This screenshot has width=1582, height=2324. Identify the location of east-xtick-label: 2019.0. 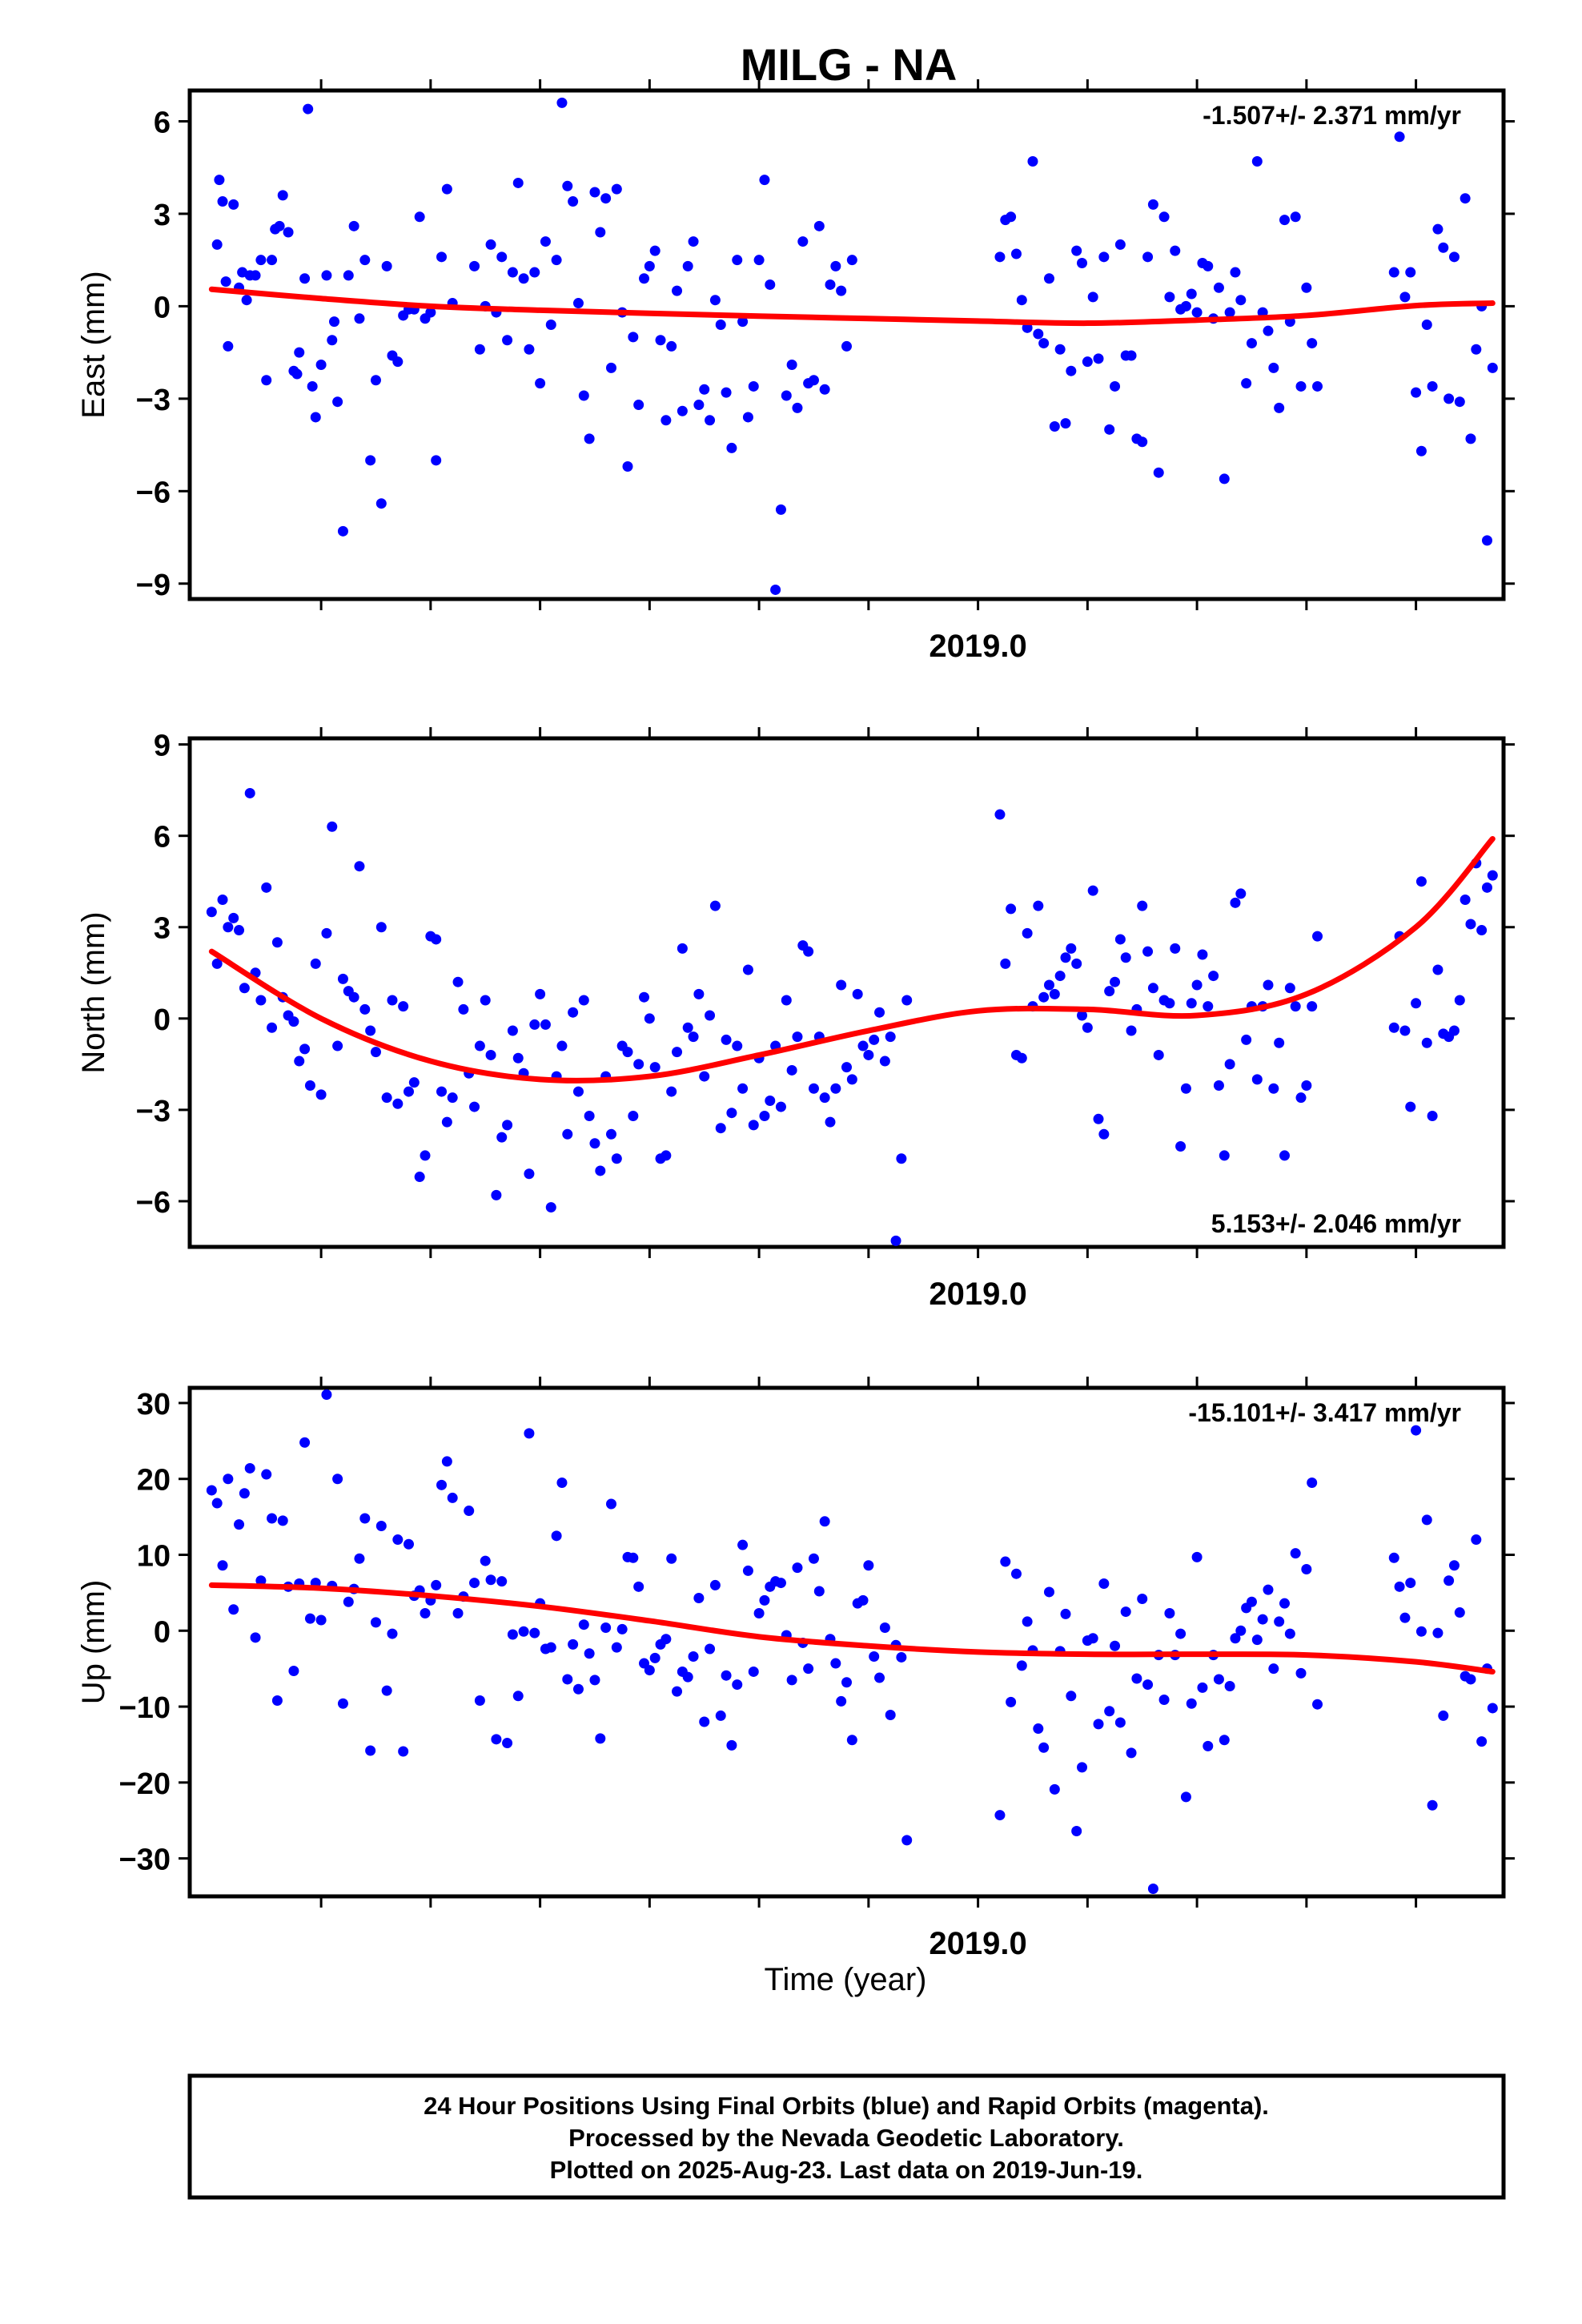
(978, 646).